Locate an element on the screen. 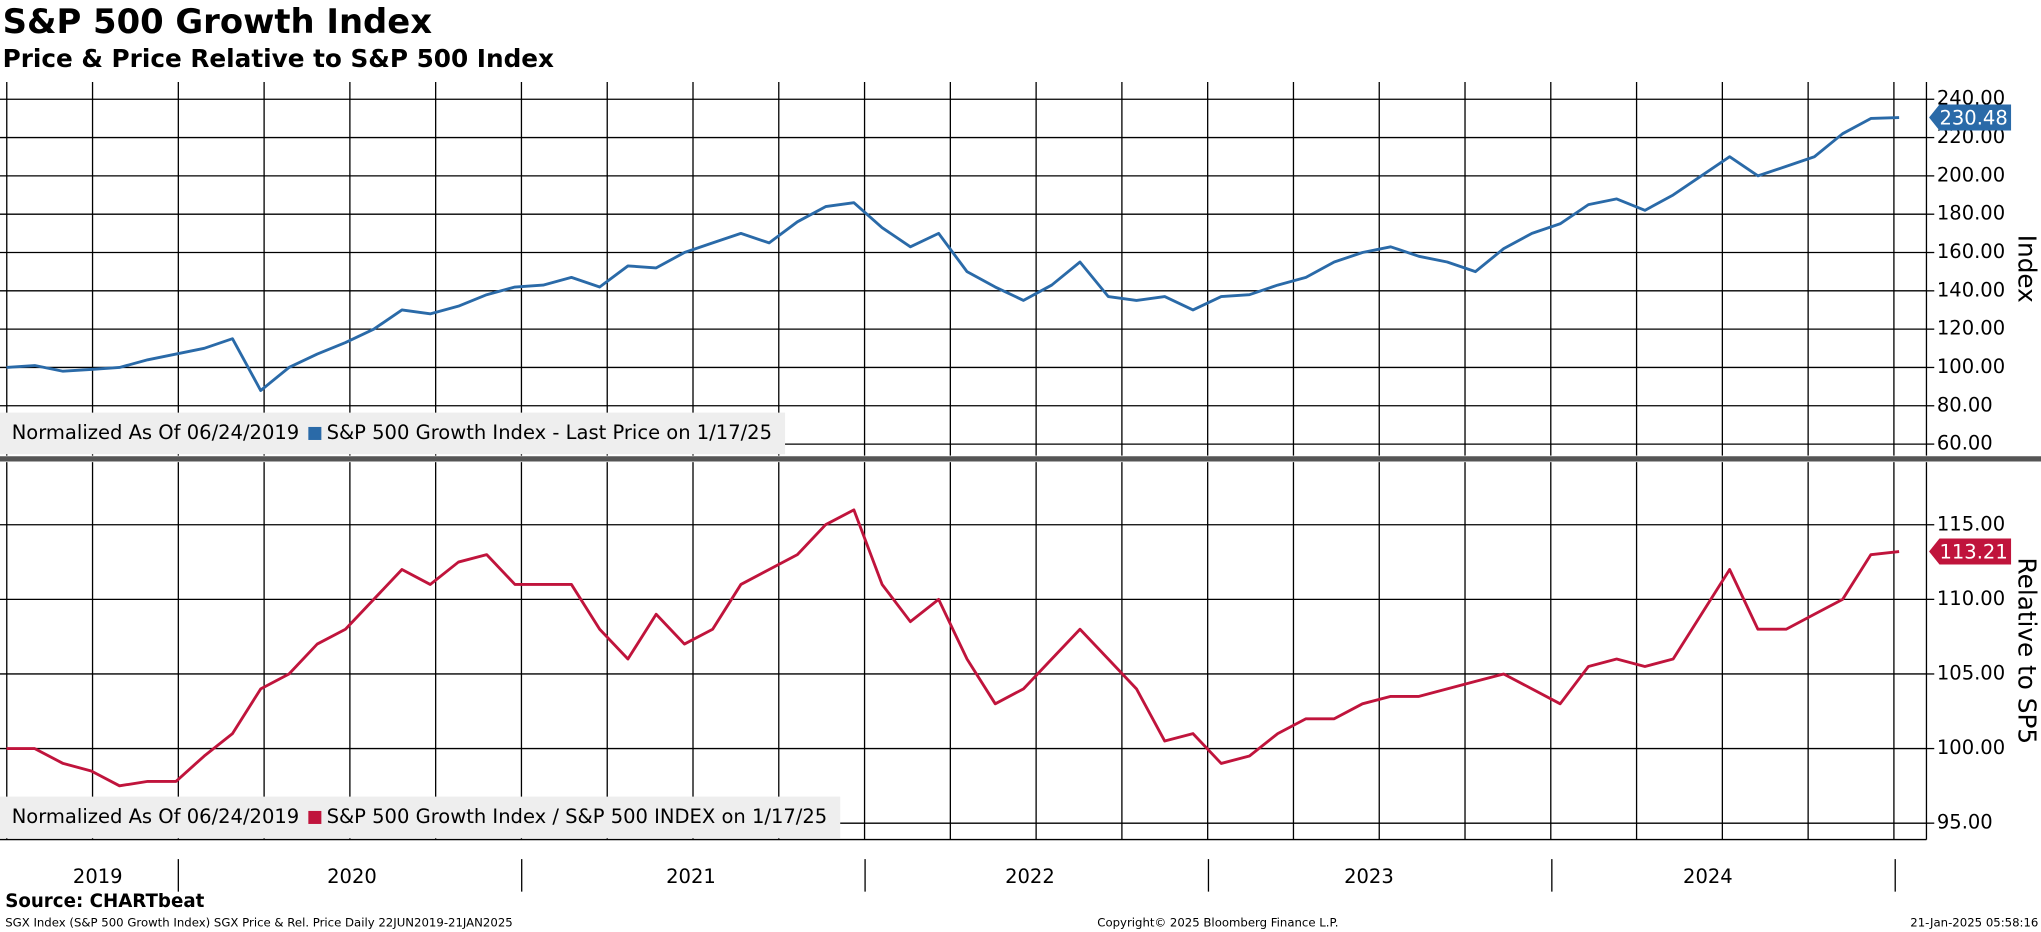 Image resolution: width=2041 pixels, height=932 pixels. last-value-label: 230.48 is located at coordinates (1973, 117).